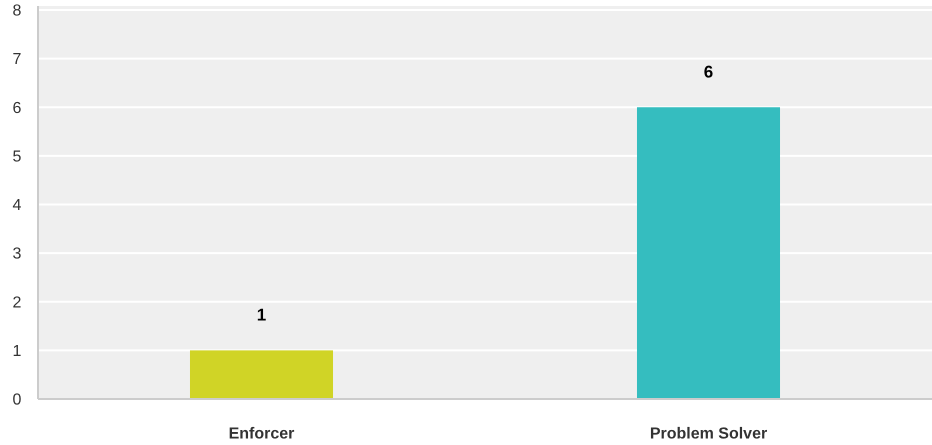 This screenshot has height=445, width=932. Describe the element at coordinates (17, 400) in the screenshot. I see `y-tick-label: 0` at that location.